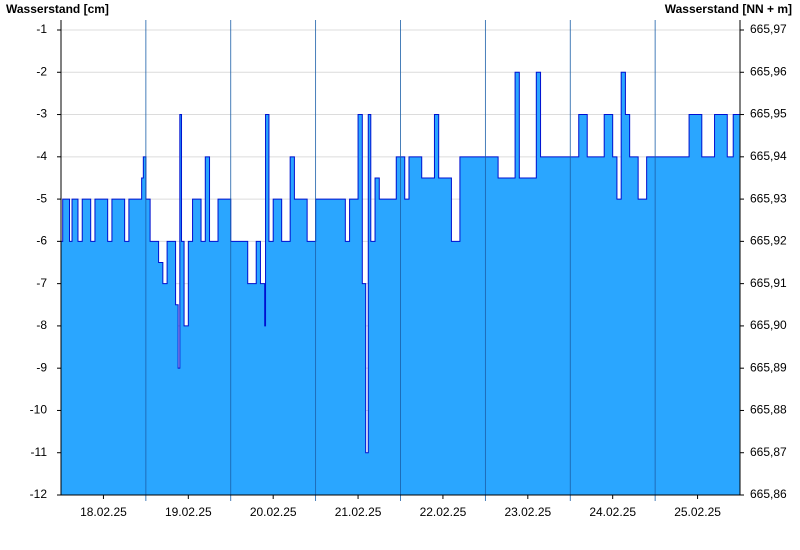 Image resolution: width=800 pixels, height=550 pixels. Describe the element at coordinates (768, 114) in the screenshot. I see `y2-tick-label: 665,95` at that location.